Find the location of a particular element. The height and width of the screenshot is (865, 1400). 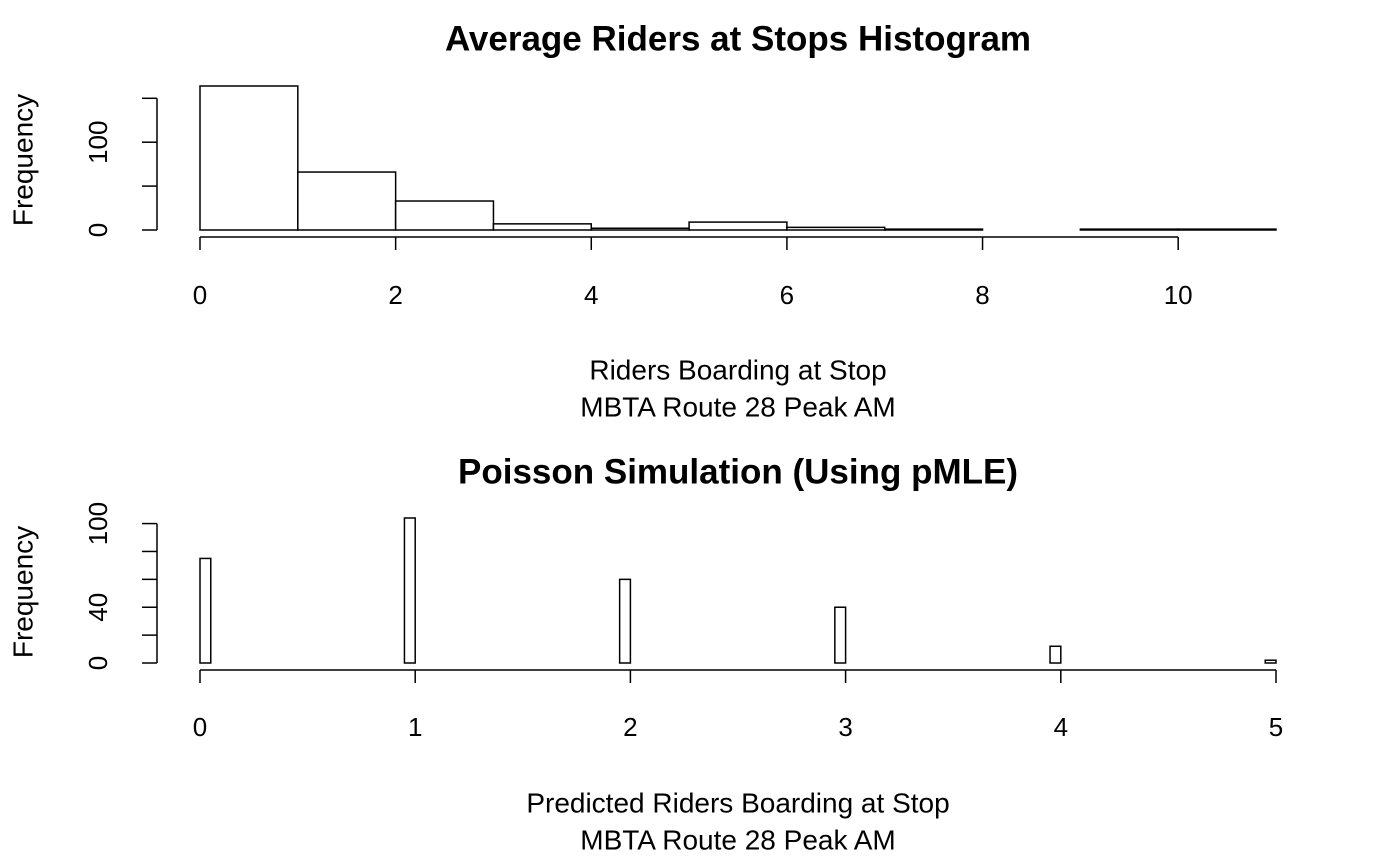

x-tick-label: 10 is located at coordinates (1178, 295).